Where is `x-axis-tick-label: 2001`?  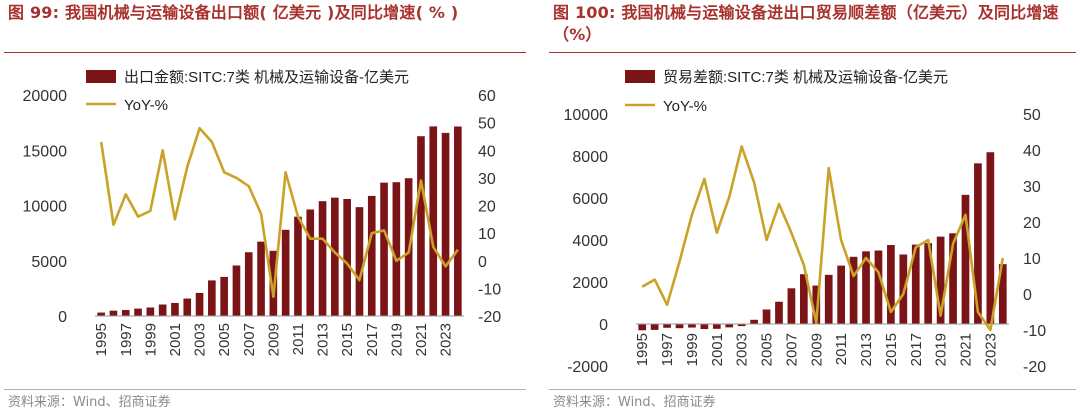 x-axis-tick-label: 2001 is located at coordinates (175, 339).